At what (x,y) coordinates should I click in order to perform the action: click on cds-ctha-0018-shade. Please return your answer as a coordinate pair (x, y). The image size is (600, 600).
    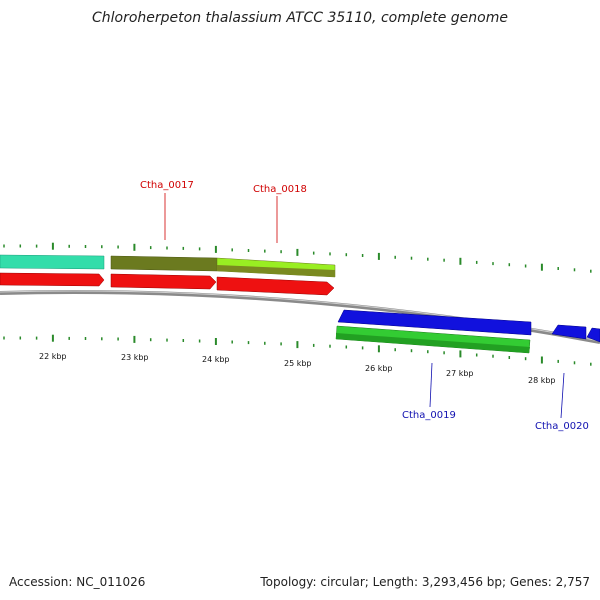
    Looking at the image, I should click on (276, 271).